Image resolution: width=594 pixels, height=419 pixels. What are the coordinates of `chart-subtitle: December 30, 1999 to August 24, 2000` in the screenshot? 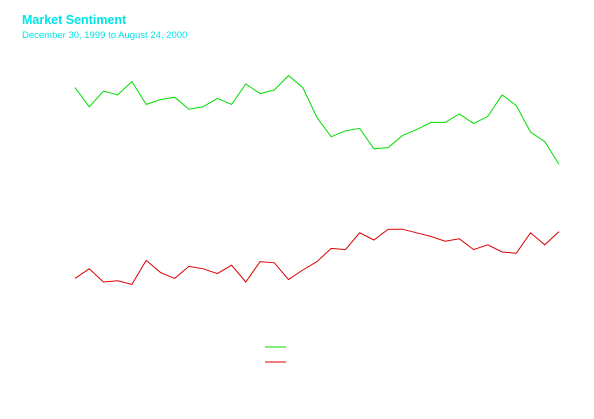 It's located at (105, 35).